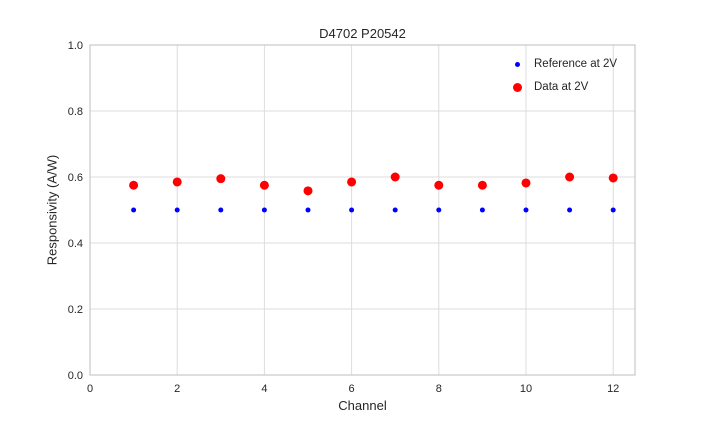 This screenshot has height=432, width=720. Describe the element at coordinates (75, 112) in the screenshot. I see `svg-text: 0.8` at that location.